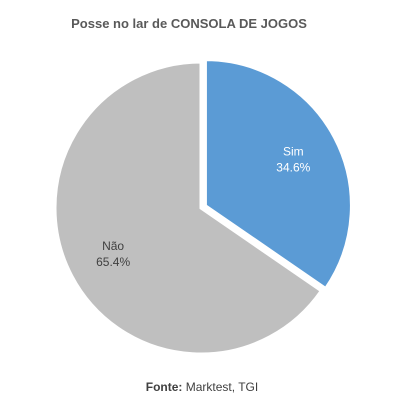 This screenshot has height=417, width=404. Describe the element at coordinates (113, 246) in the screenshot. I see `slice-label: Não` at that location.